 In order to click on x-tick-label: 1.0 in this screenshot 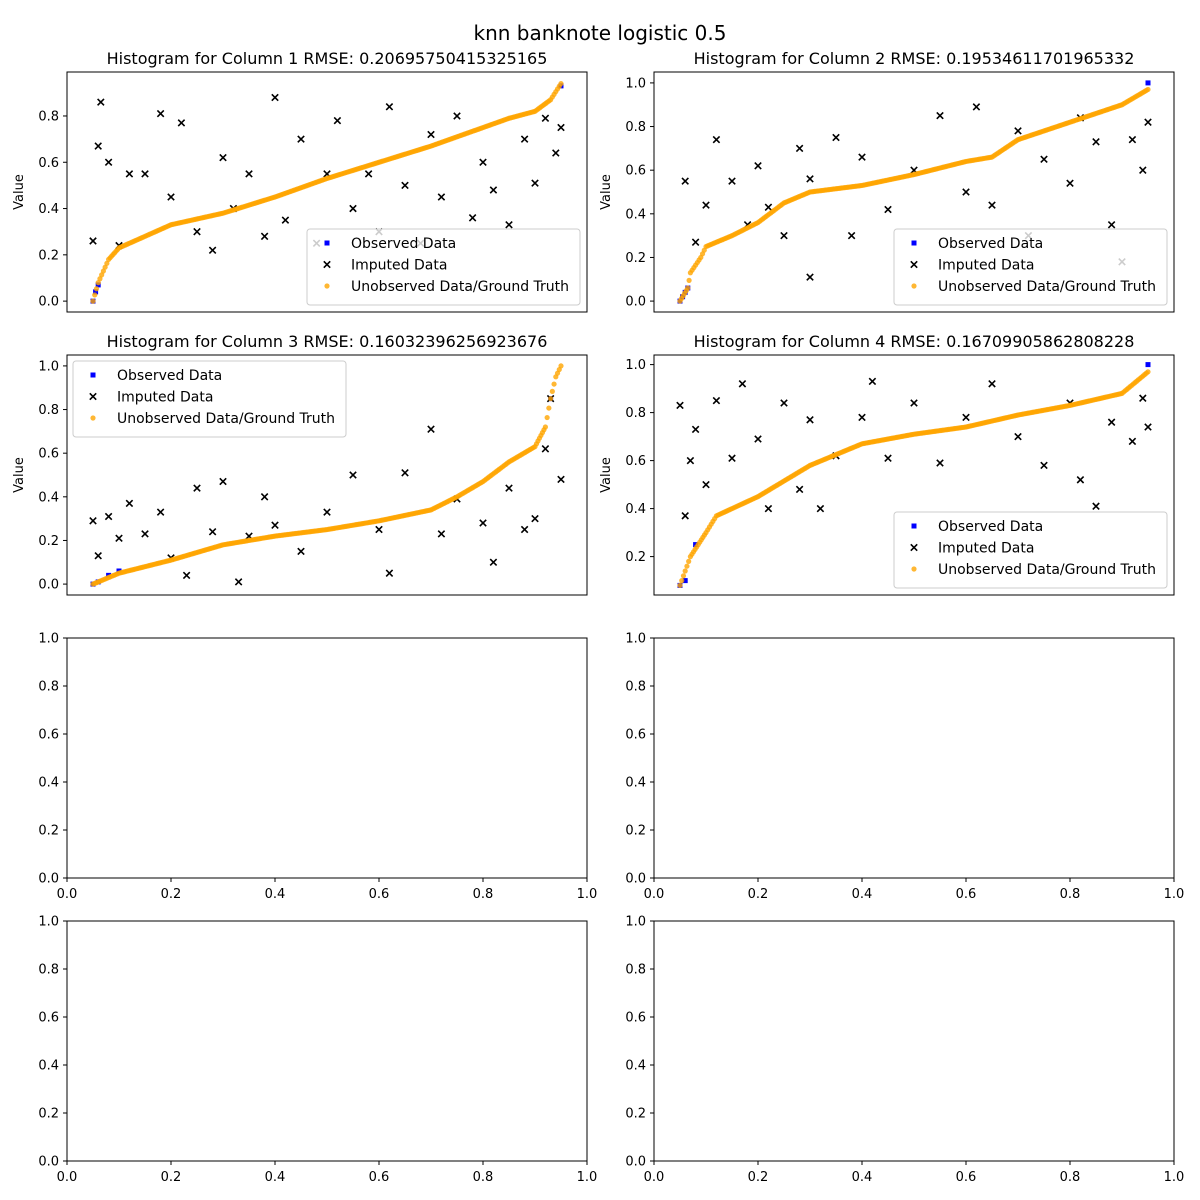, I will do `click(1174, 1177)`.